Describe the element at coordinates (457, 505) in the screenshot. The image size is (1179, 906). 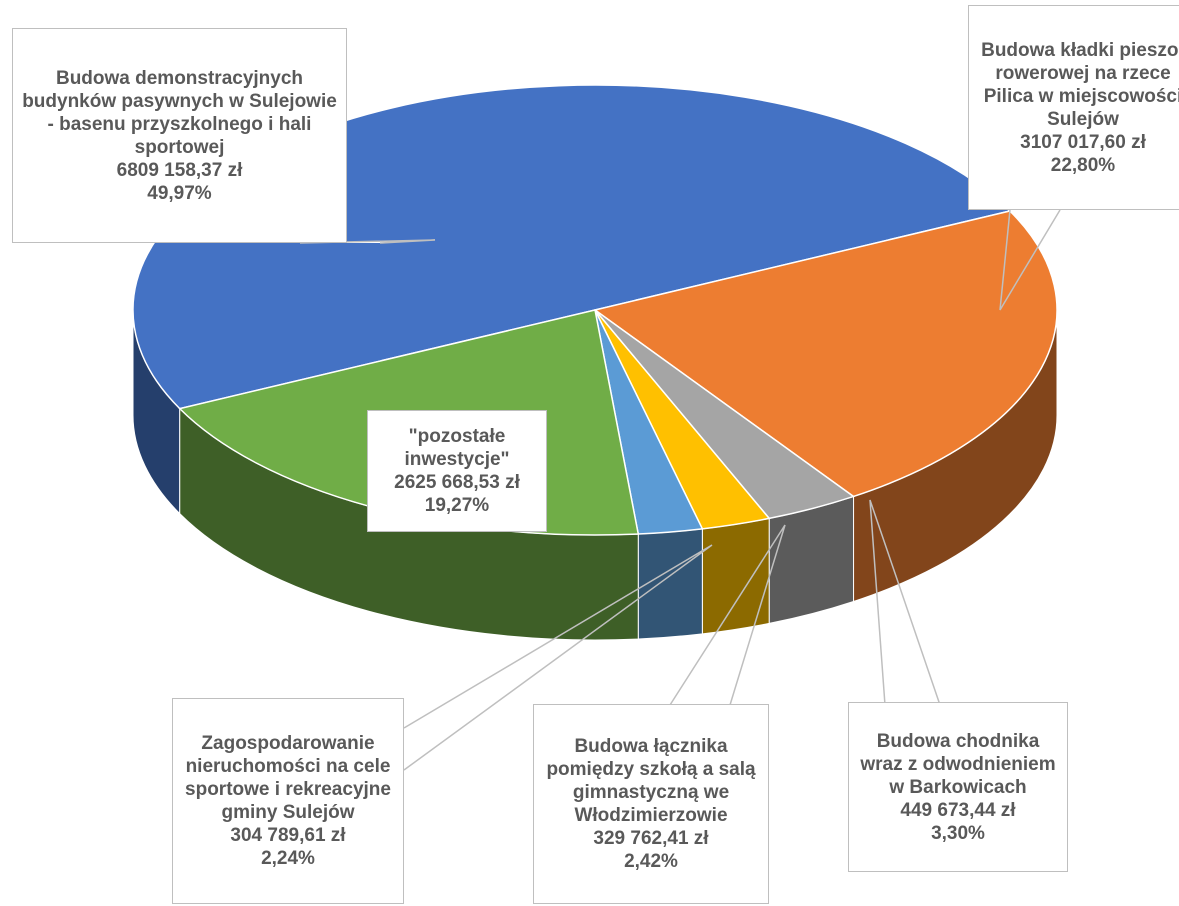
I see `label-percent: 19,27%` at that location.